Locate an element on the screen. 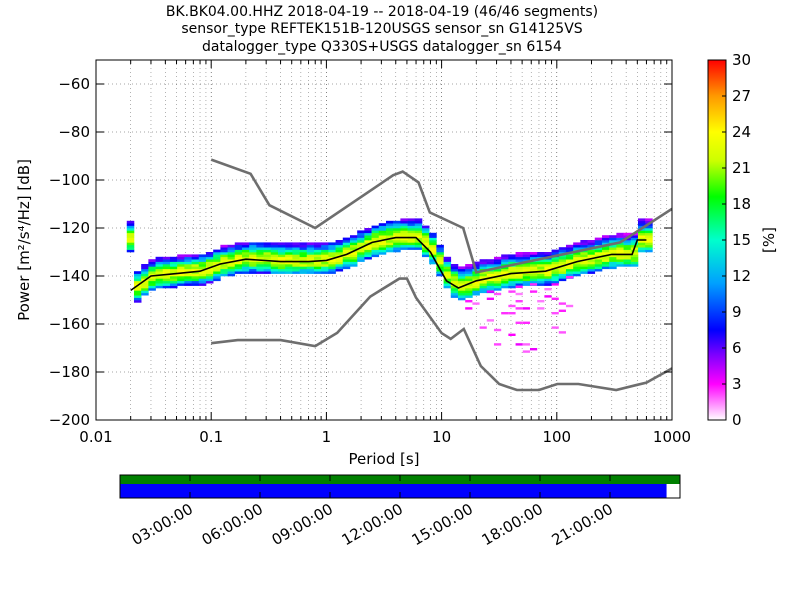  colorbar-ticks: 0 3 6 9 12 15 18 21 24 27 30 is located at coordinates (736, 240).